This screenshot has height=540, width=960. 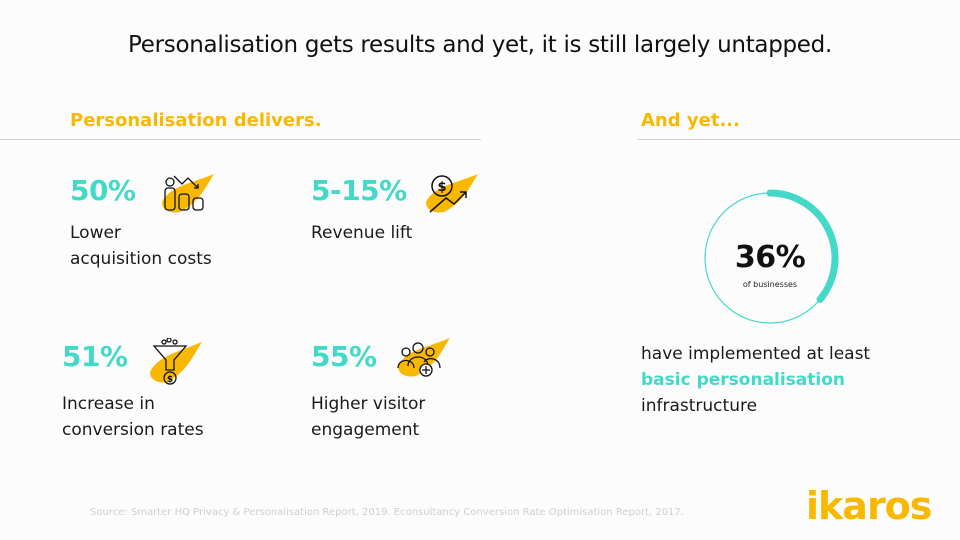 I want to click on right-divider, so click(x=799, y=139).